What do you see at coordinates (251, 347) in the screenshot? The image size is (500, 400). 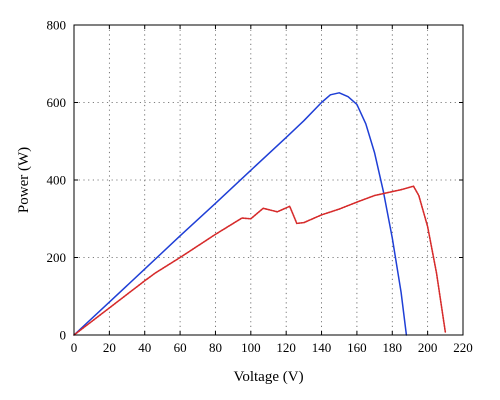 I see `x-tick-label: 100` at bounding box center [251, 347].